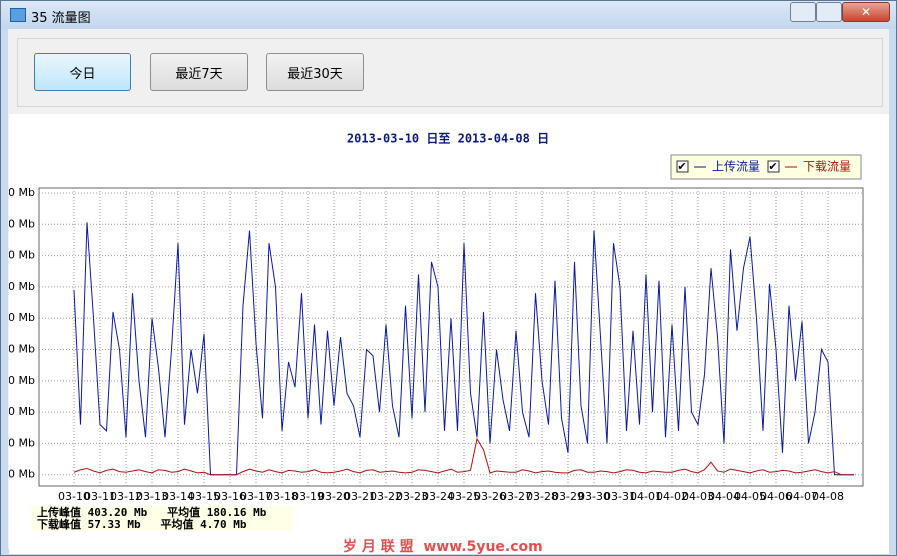 This screenshot has width=897, height=556. What do you see at coordinates (698, 496) in the screenshot?
I see `x-tick-label: 04-03` at bounding box center [698, 496].